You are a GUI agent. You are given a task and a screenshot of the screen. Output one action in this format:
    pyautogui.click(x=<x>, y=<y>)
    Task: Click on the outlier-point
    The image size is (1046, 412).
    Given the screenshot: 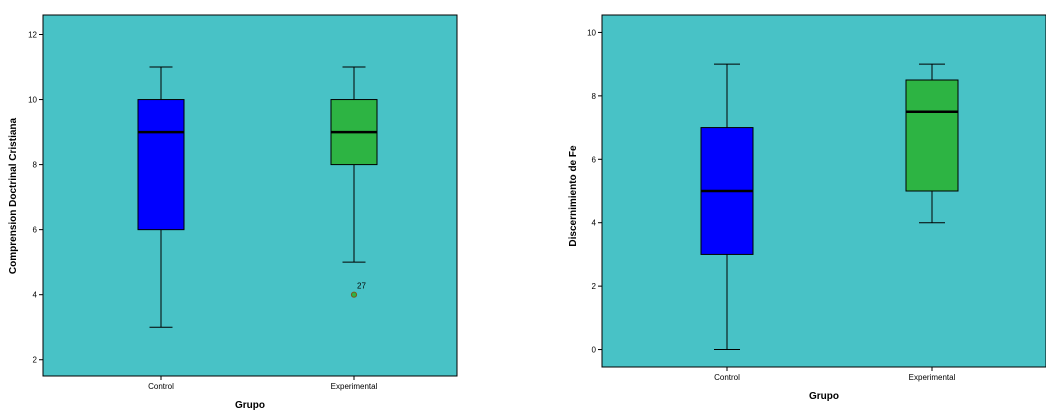 What is the action you would take?
    pyautogui.click(x=353, y=294)
    